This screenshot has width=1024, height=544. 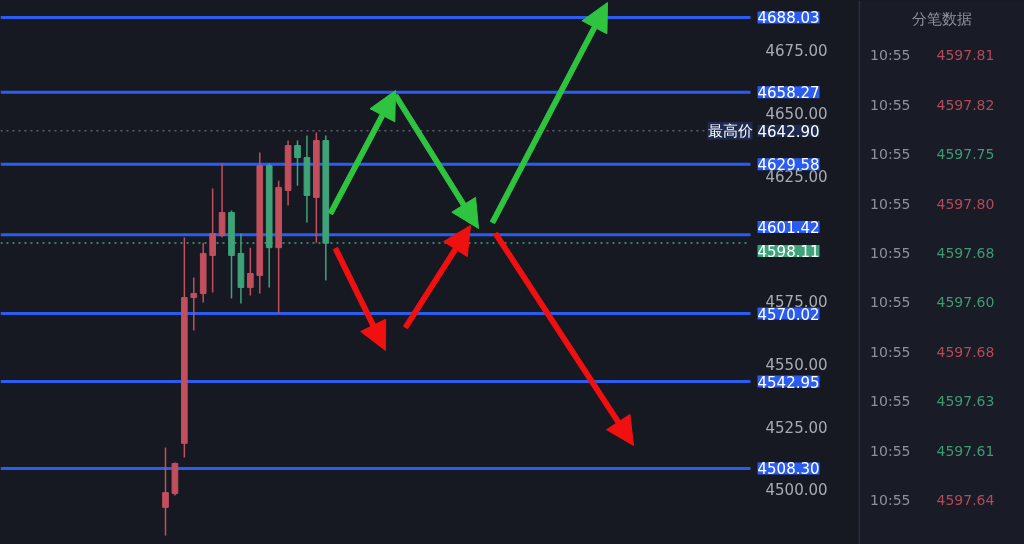 What do you see at coordinates (788, 251) in the screenshot?
I see `ref-line-label: 4598.11` at bounding box center [788, 251].